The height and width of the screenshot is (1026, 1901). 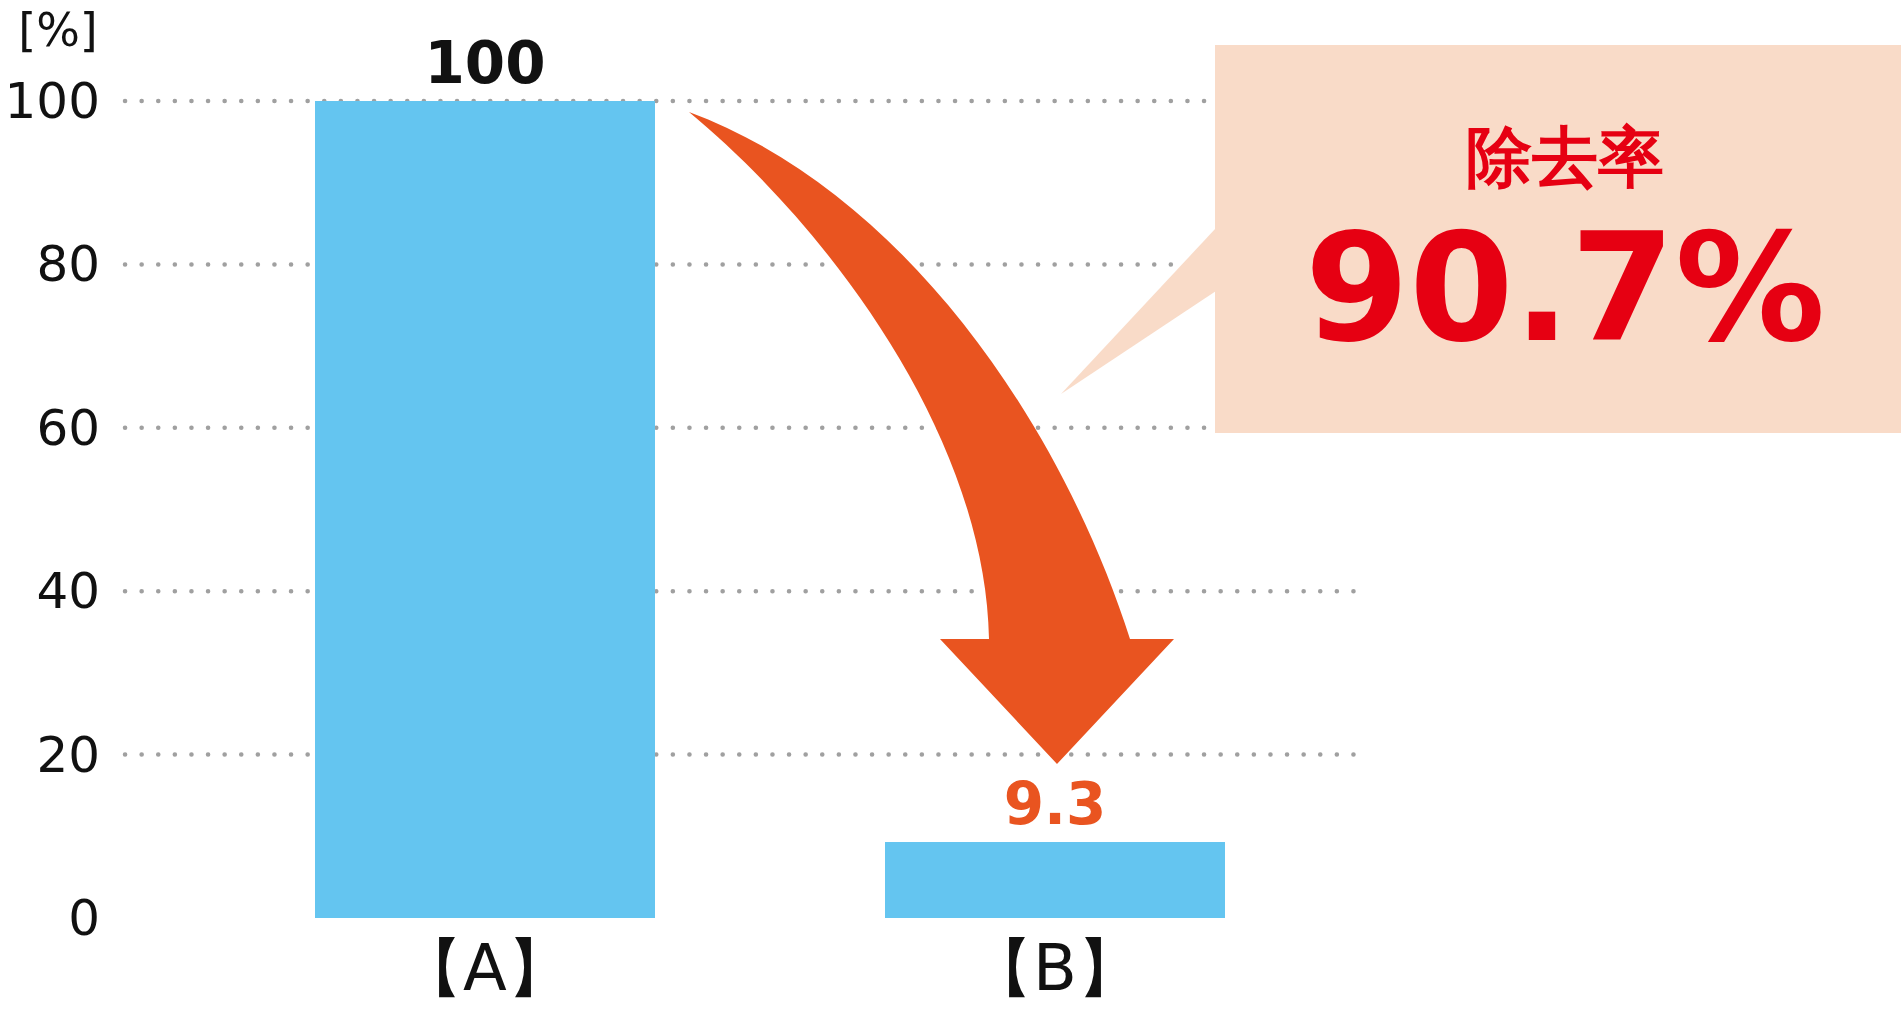 I want to click on y-axis-title: [%], so click(x=58, y=30).